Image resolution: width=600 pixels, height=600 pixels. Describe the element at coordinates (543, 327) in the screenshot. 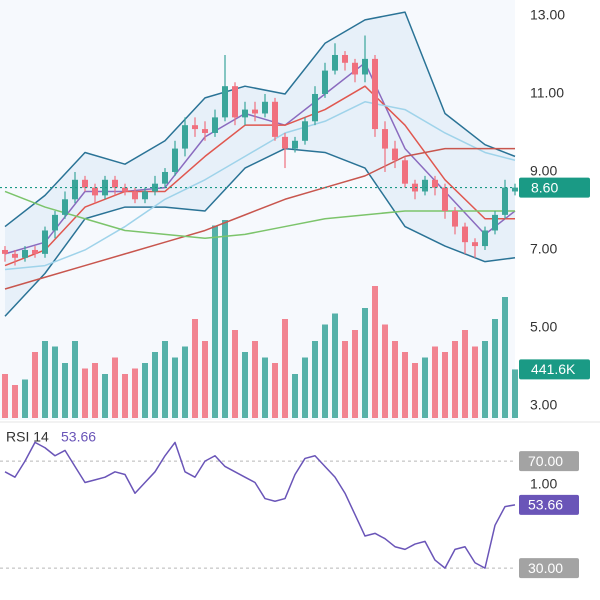

I see `y-tick-label: 5.00` at that location.